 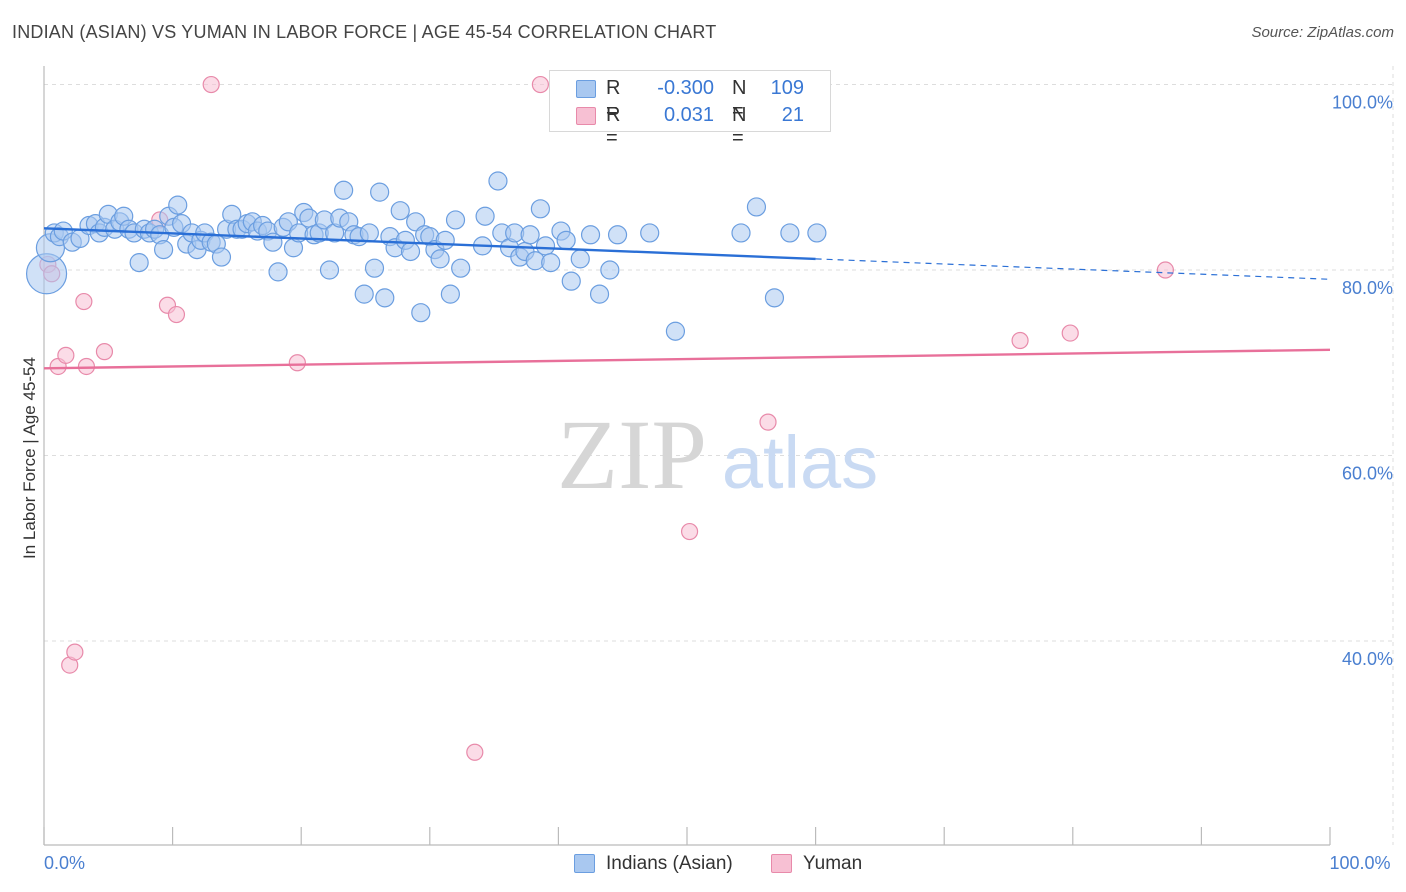 I want to click on y-tick-label: 40.0%, so click(x=1367, y=659).